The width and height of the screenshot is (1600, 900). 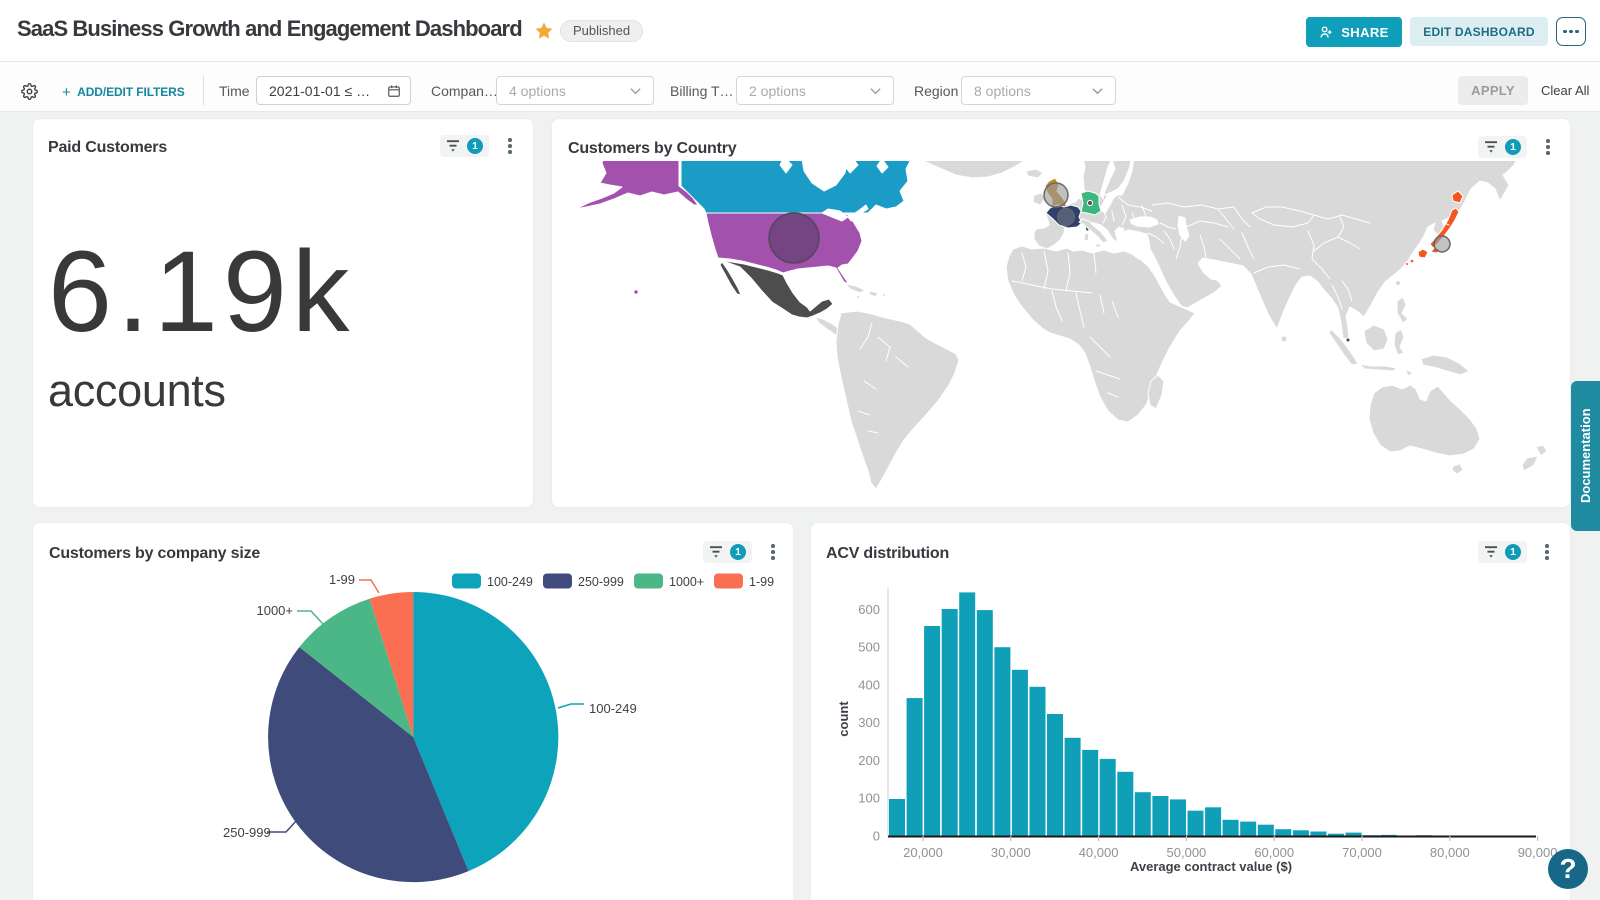 I want to click on svg-text: 70,000, so click(x=1362, y=852).